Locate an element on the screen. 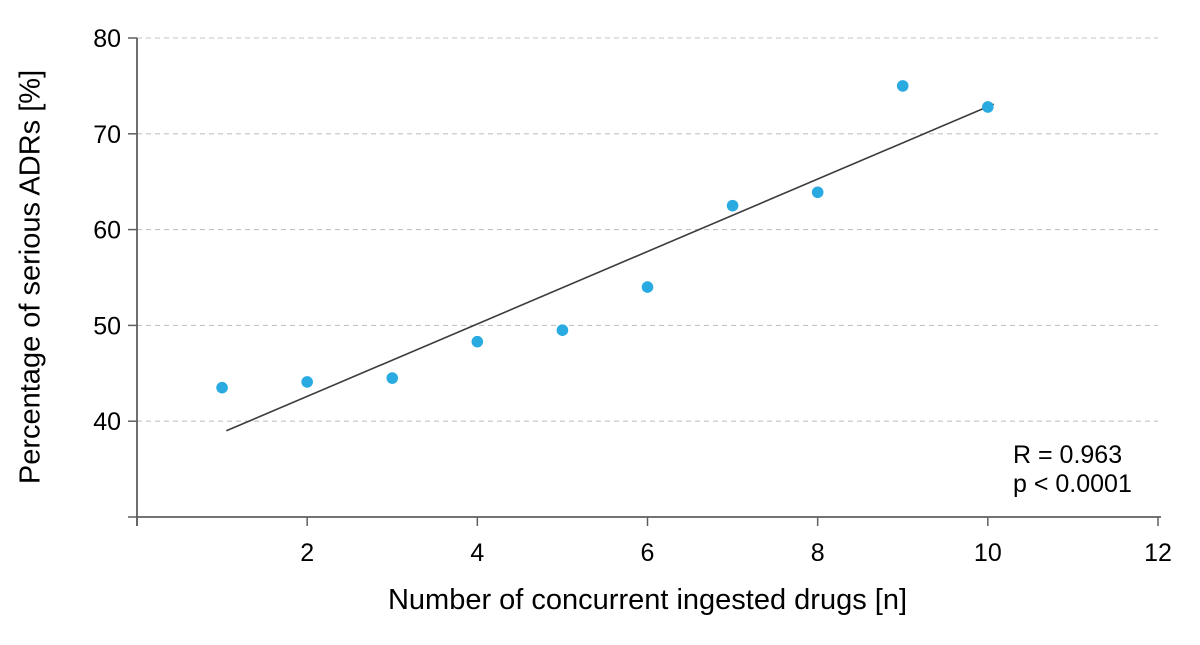 The width and height of the screenshot is (1200, 645). y-tick-label-70: 70 is located at coordinates (107, 135).